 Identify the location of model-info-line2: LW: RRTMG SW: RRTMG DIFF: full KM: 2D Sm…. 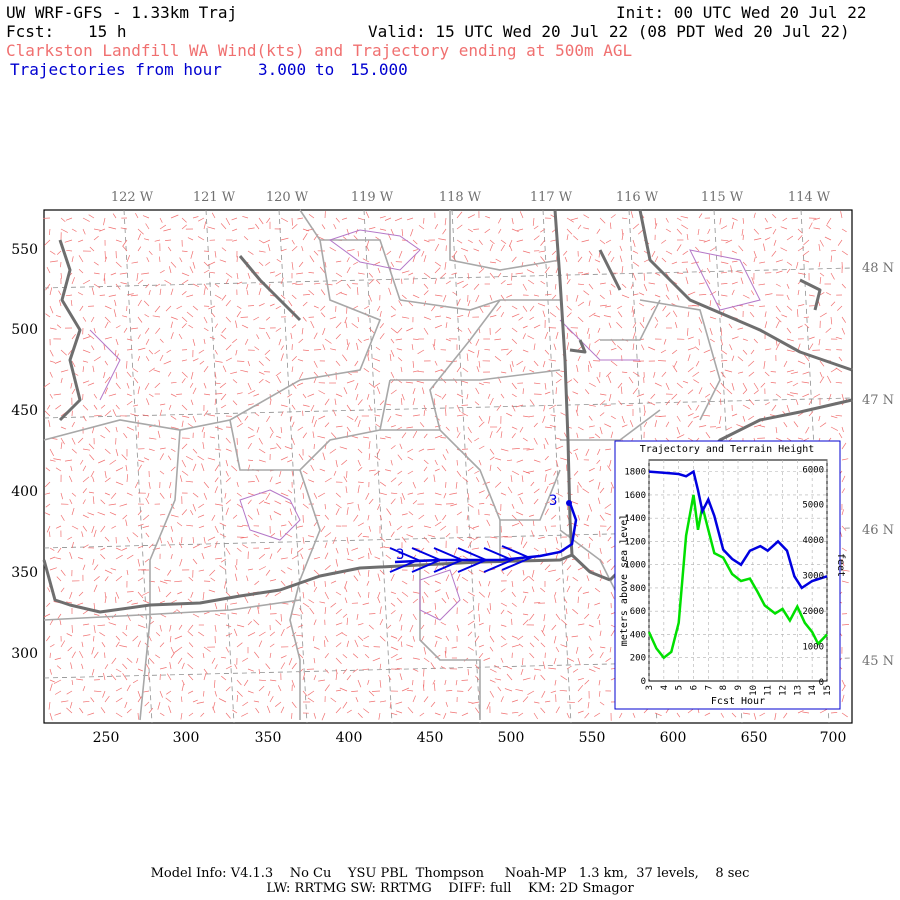
(450, 888).